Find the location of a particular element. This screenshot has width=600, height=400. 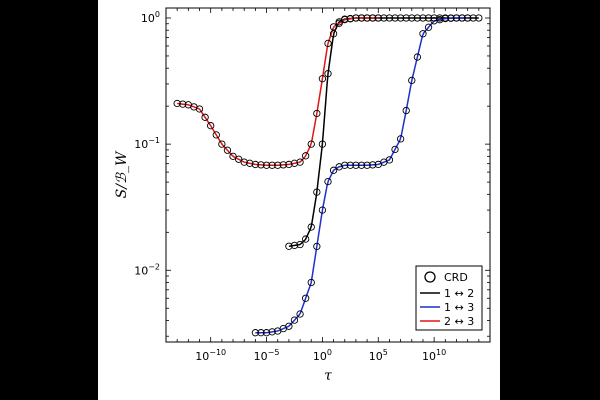

legend: CRD 1 ↔ 2 1 ↔ 3 2 ↔ 3 is located at coordinates (449, 298).